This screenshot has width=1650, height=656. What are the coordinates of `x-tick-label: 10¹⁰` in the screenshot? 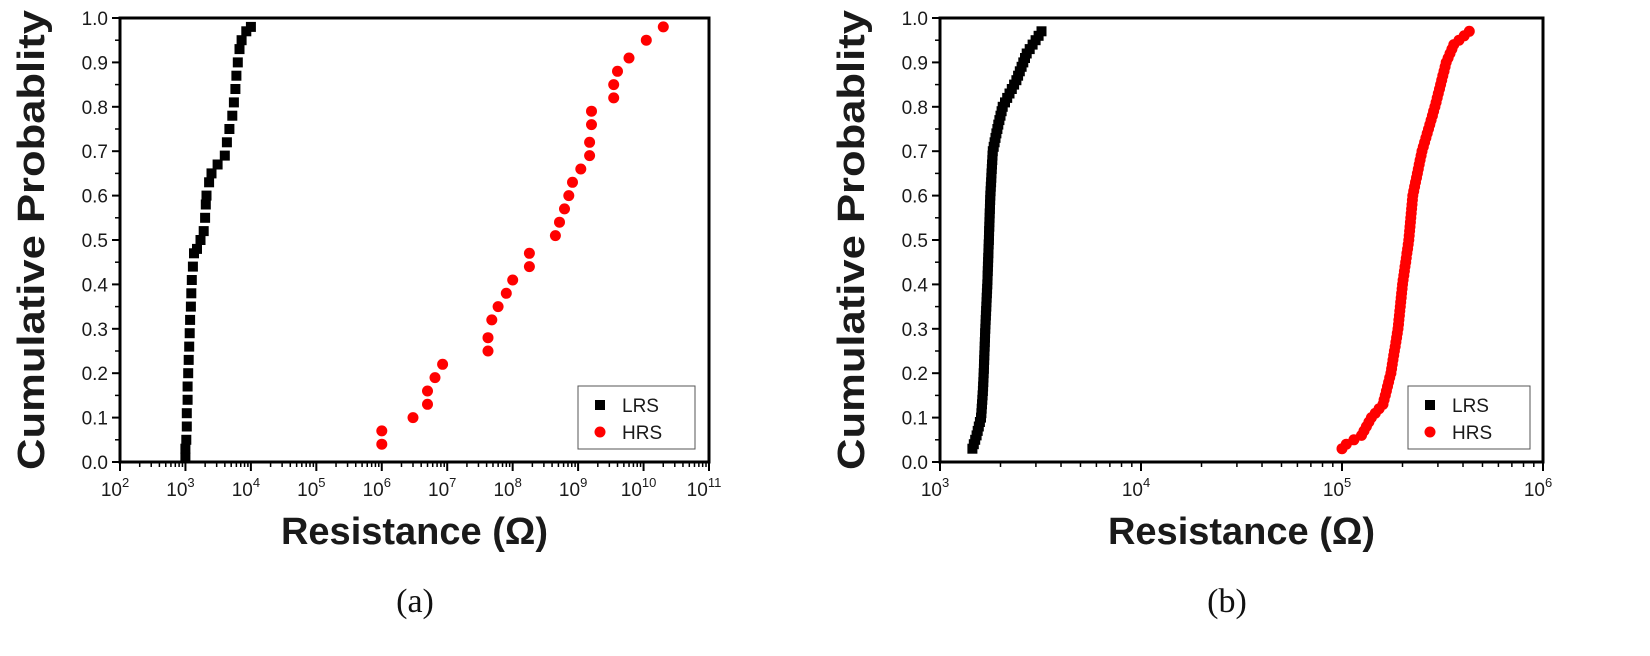 It's located at (639, 488).